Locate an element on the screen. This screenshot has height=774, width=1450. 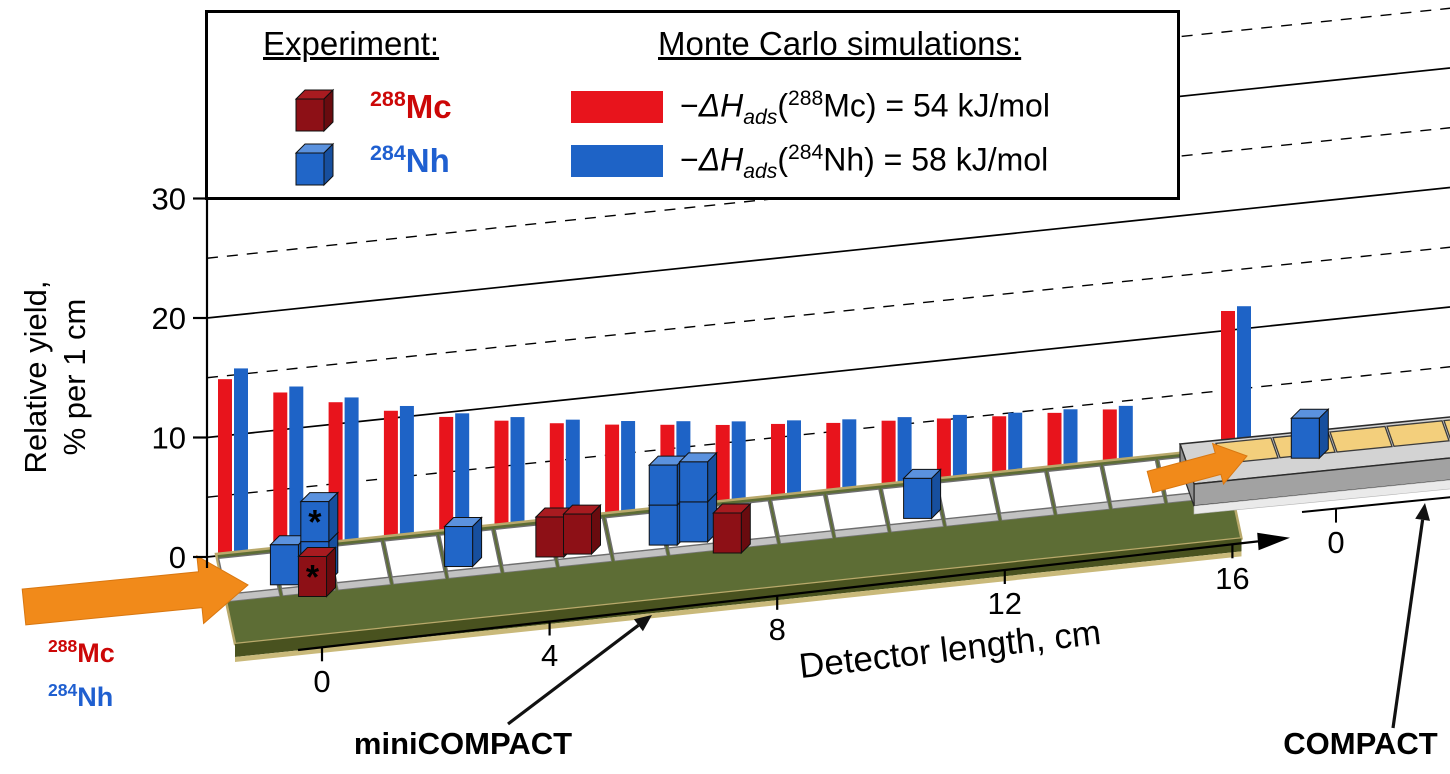
exp-cube-284Nh-3-1-front is located at coordinates (663, 485).